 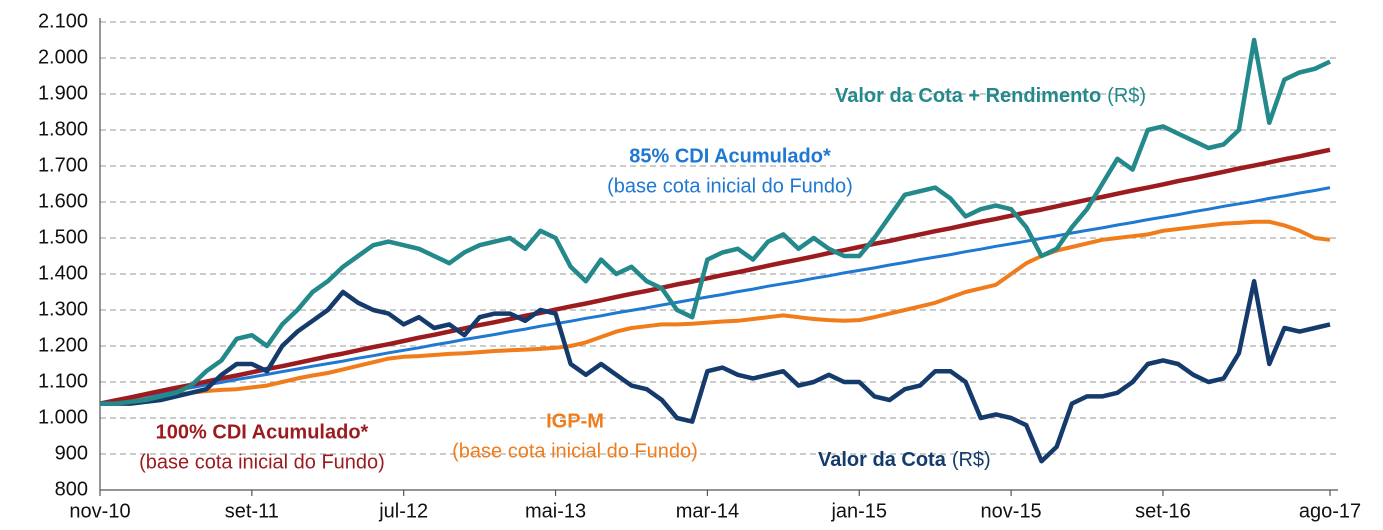 I want to click on x-tick-label: mar-14, so click(x=707, y=511).